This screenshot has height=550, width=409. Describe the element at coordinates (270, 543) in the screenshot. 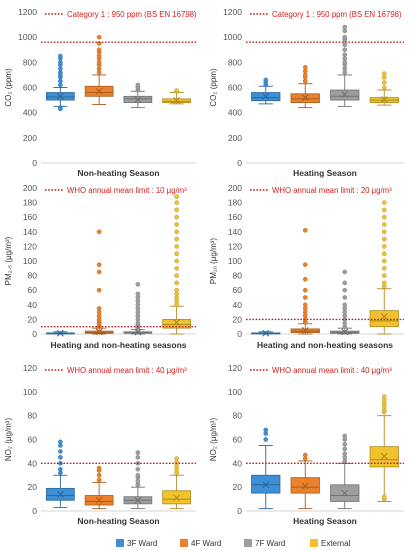

I see `legend-label: 7F Ward` at that location.